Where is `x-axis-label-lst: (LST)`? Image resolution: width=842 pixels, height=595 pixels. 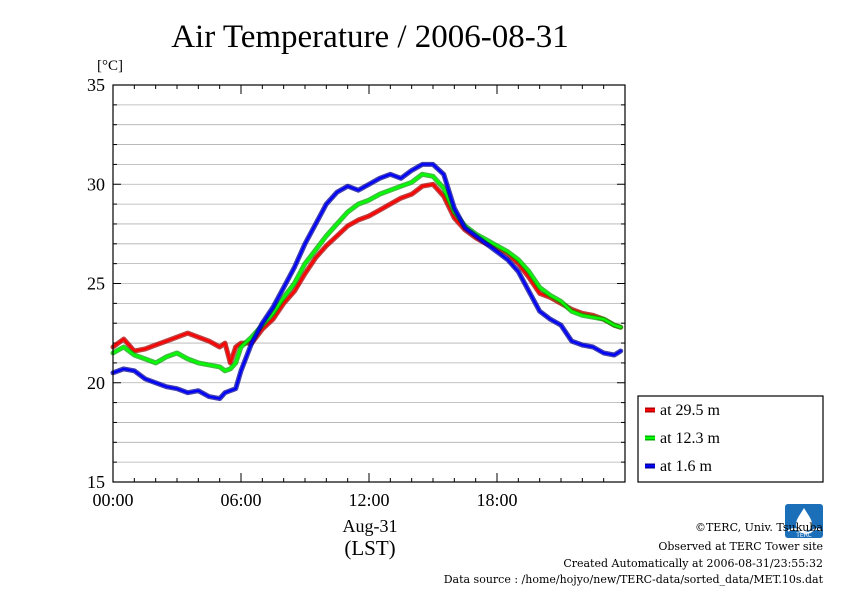 x-axis-label-lst: (LST) is located at coordinates (369, 548).